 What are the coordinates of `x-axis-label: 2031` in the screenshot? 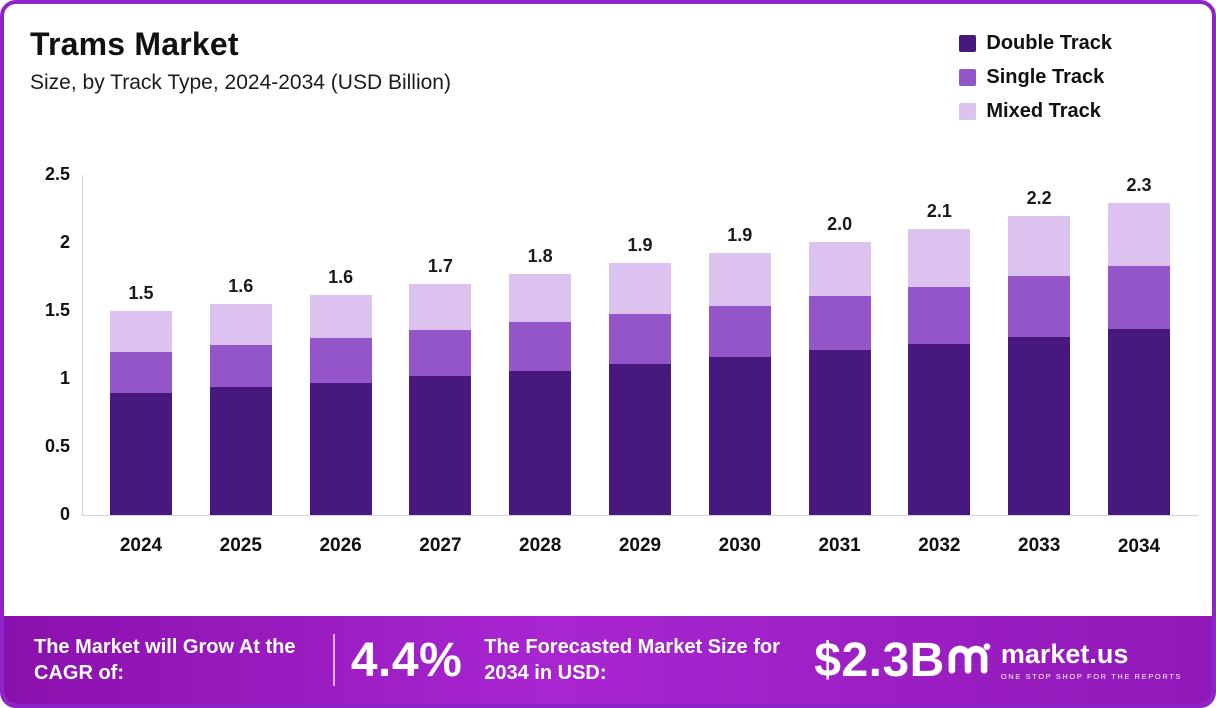 It's located at (839, 545).